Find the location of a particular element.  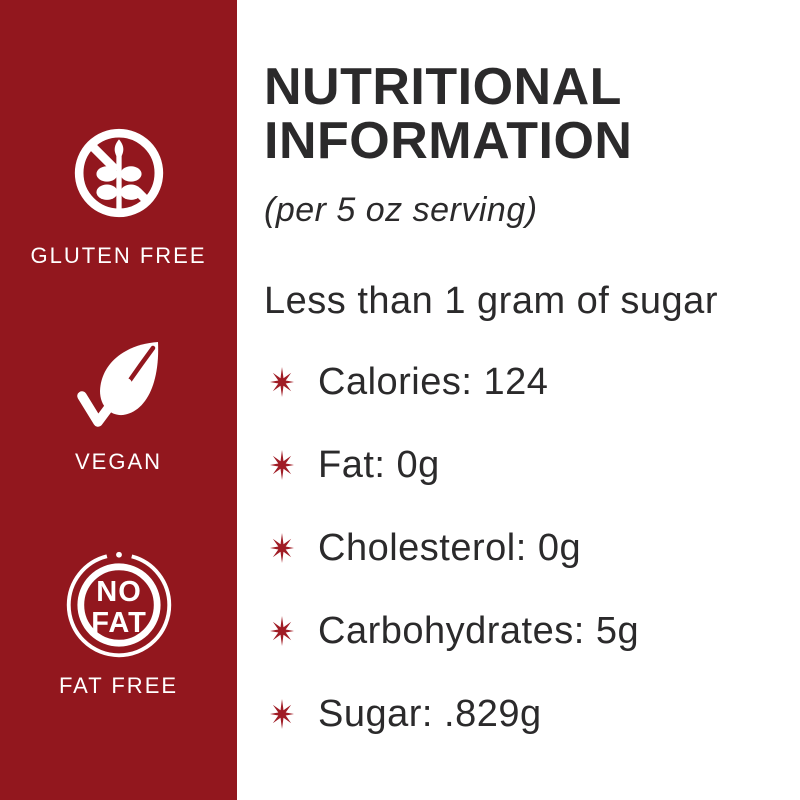

gluten-free-icon is located at coordinates (118, 173).